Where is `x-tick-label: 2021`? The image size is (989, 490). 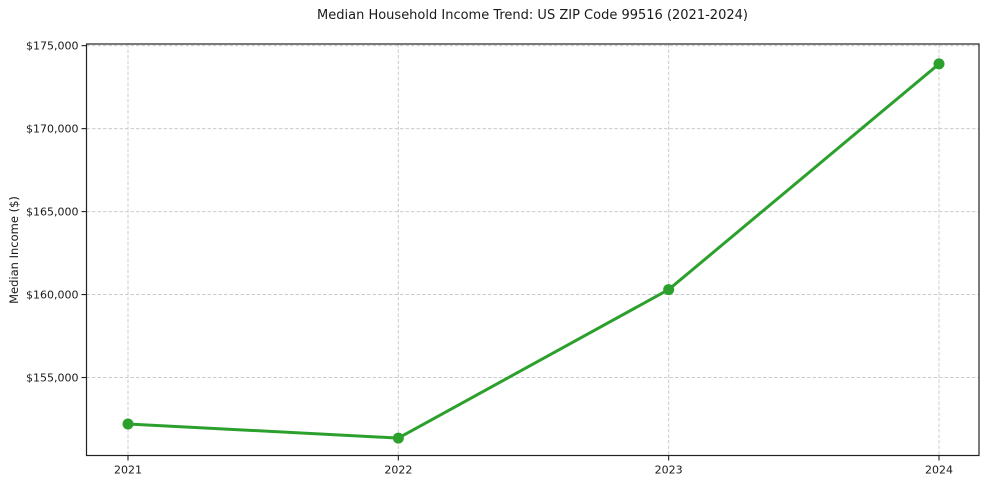
x-tick-label: 2021 is located at coordinates (128, 470).